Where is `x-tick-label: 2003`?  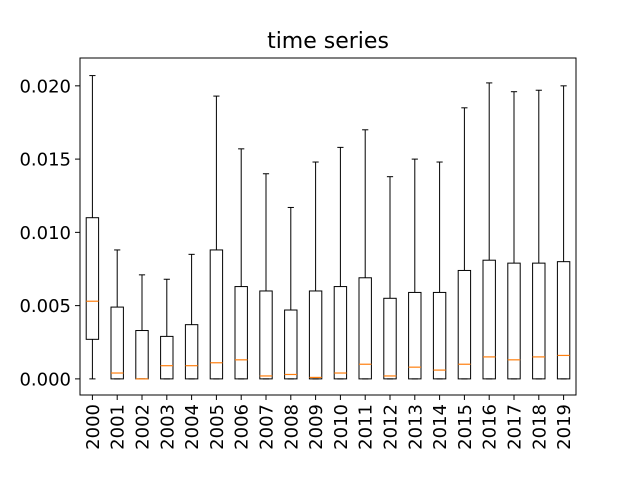
x-tick-label: 2003 is located at coordinates (167, 427).